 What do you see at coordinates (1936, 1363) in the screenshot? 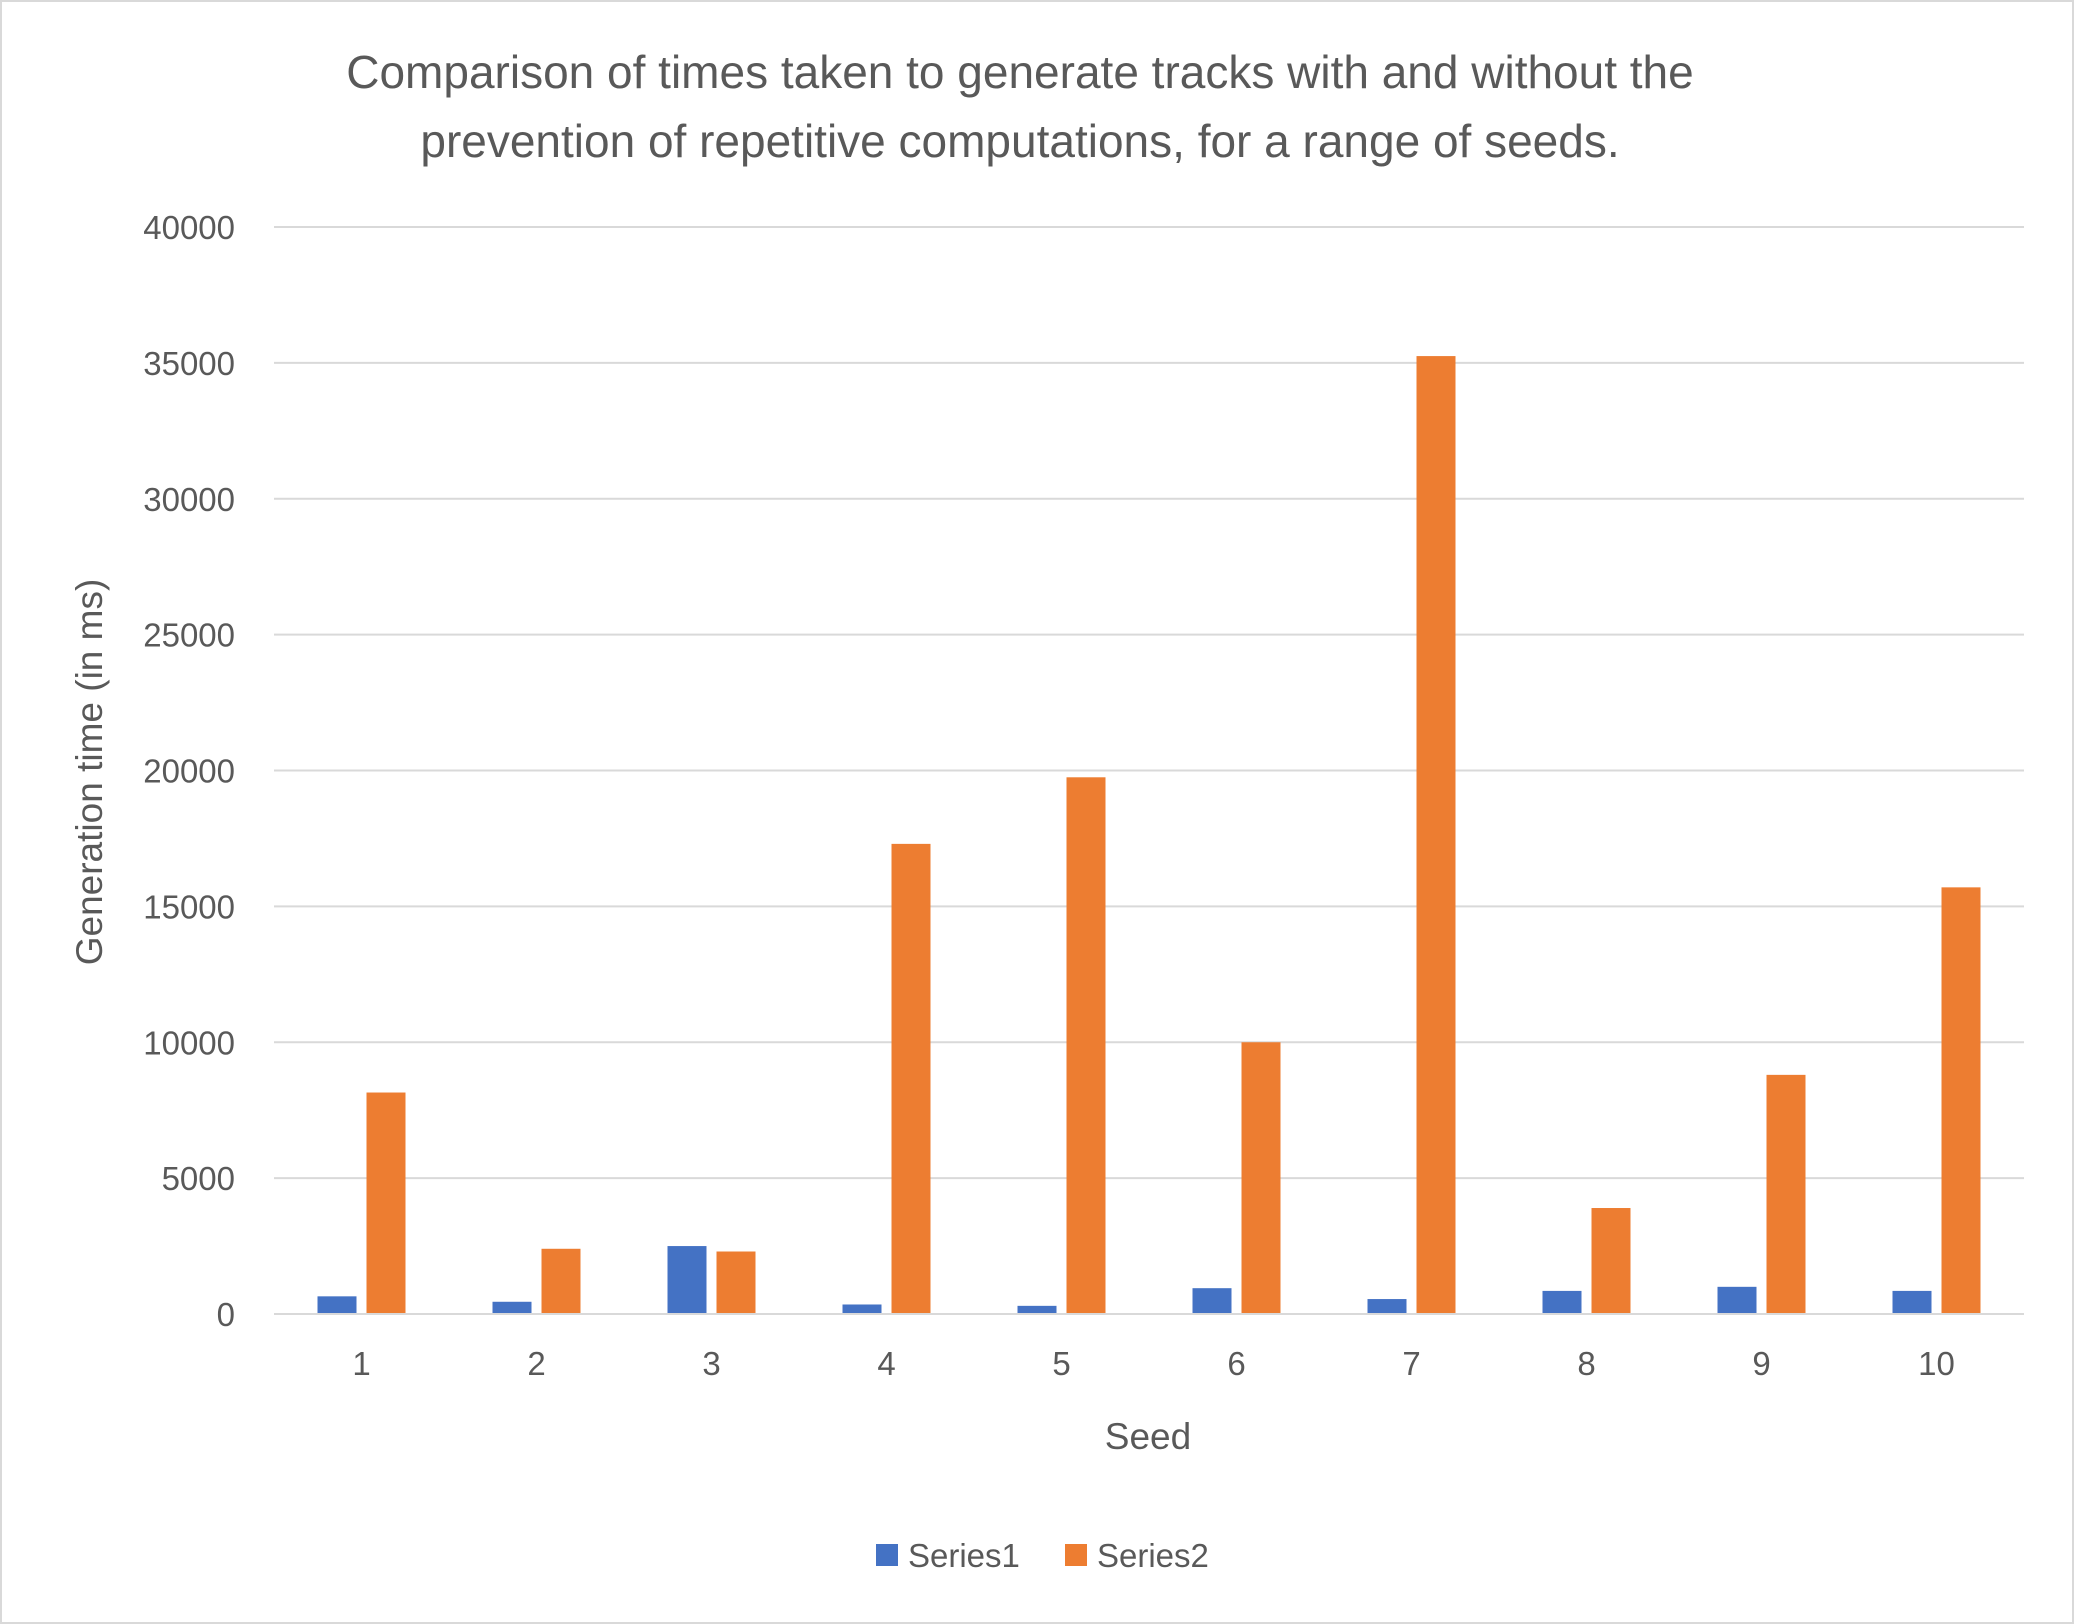
I see `x-tick-label: 10` at bounding box center [1936, 1363].